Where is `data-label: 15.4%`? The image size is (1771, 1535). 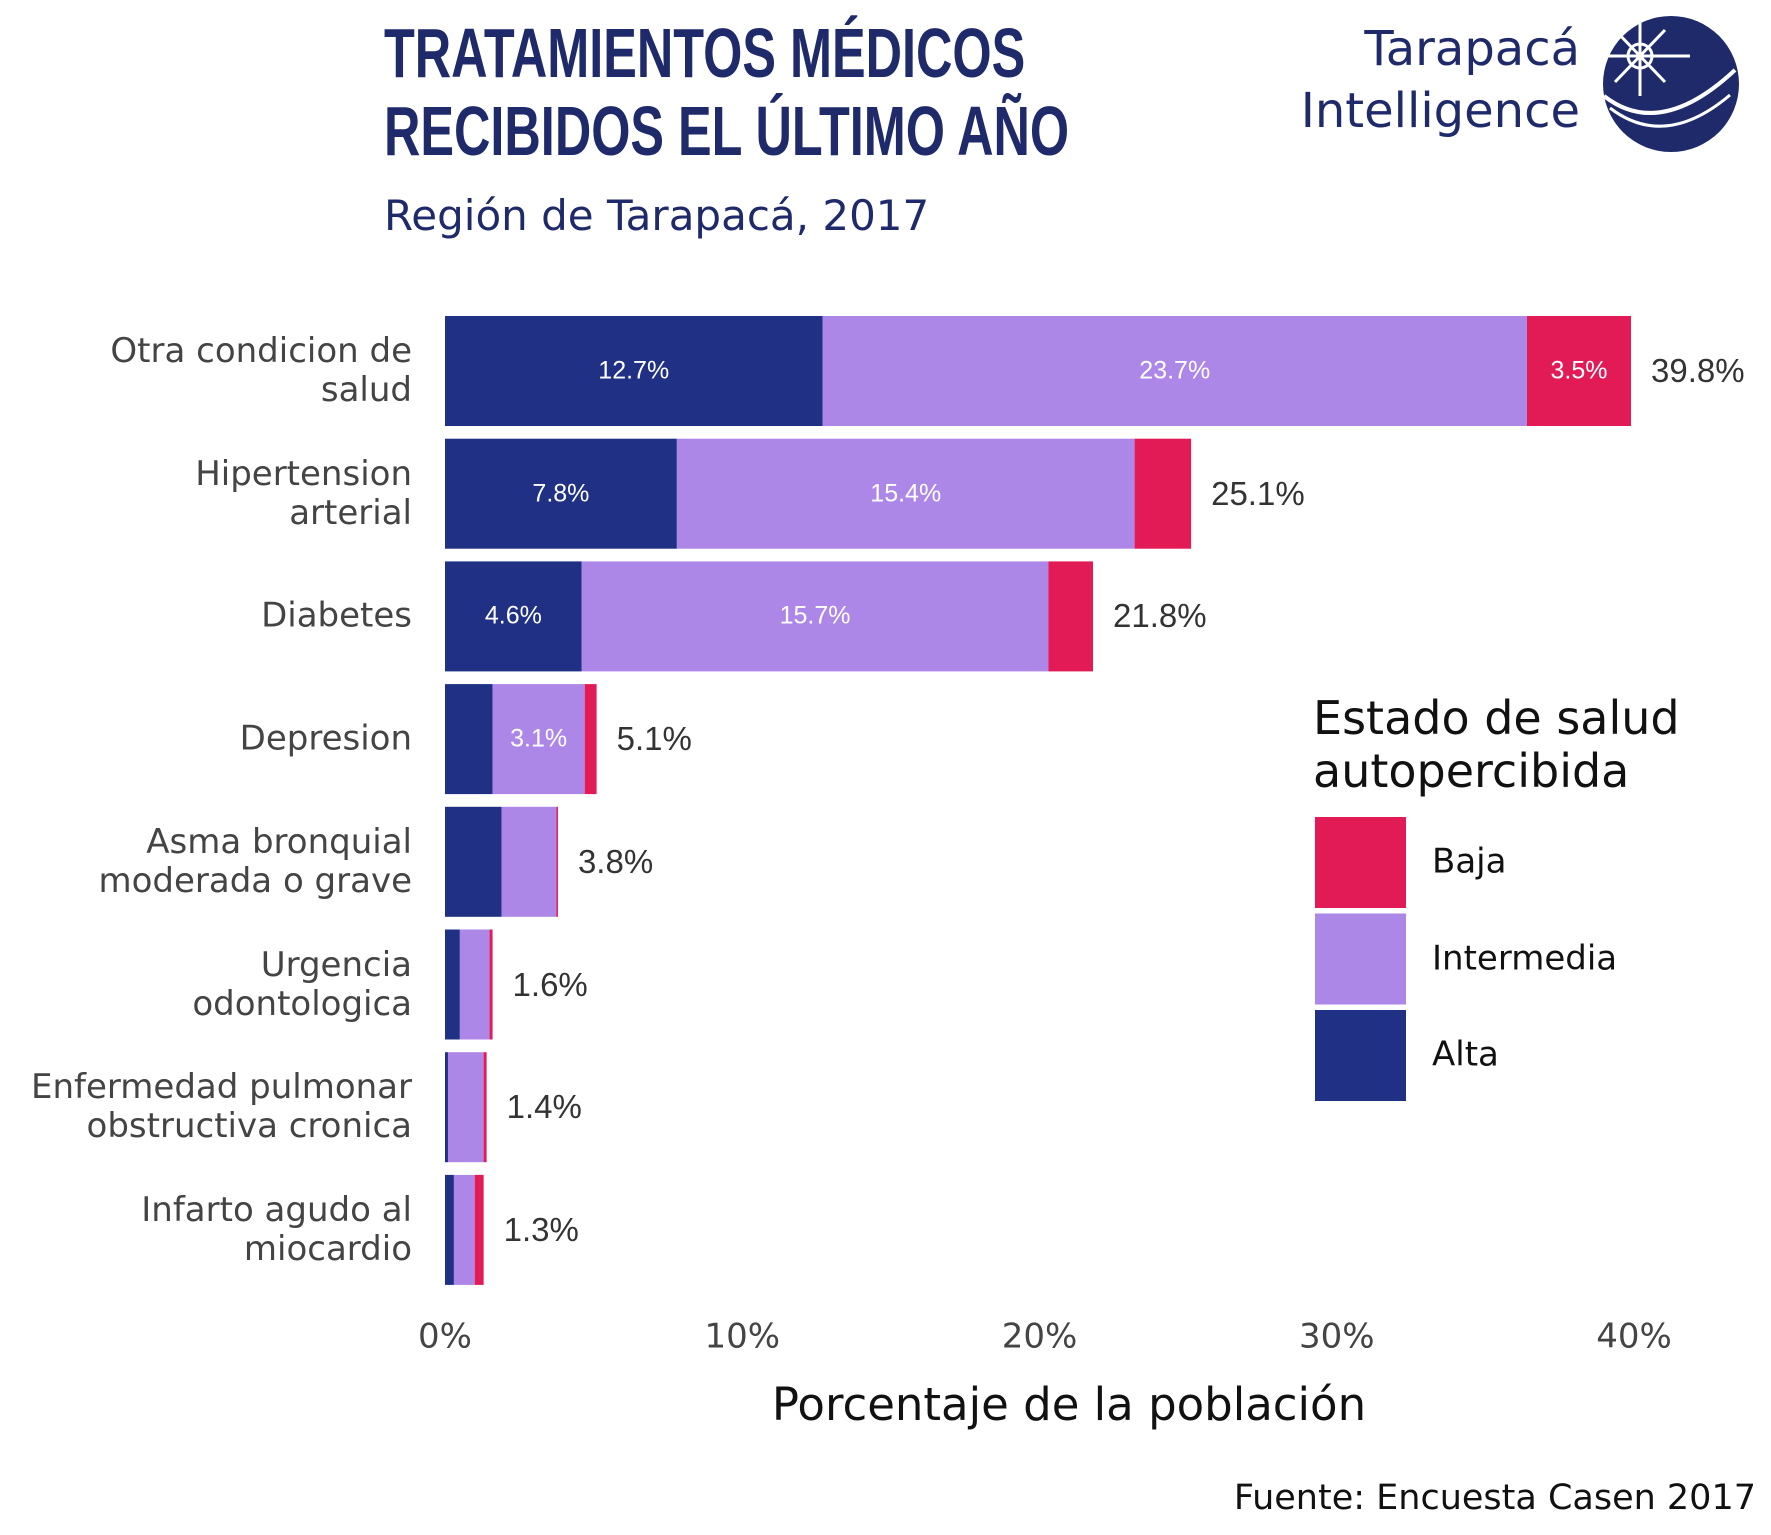 data-label: 15.4% is located at coordinates (906, 493).